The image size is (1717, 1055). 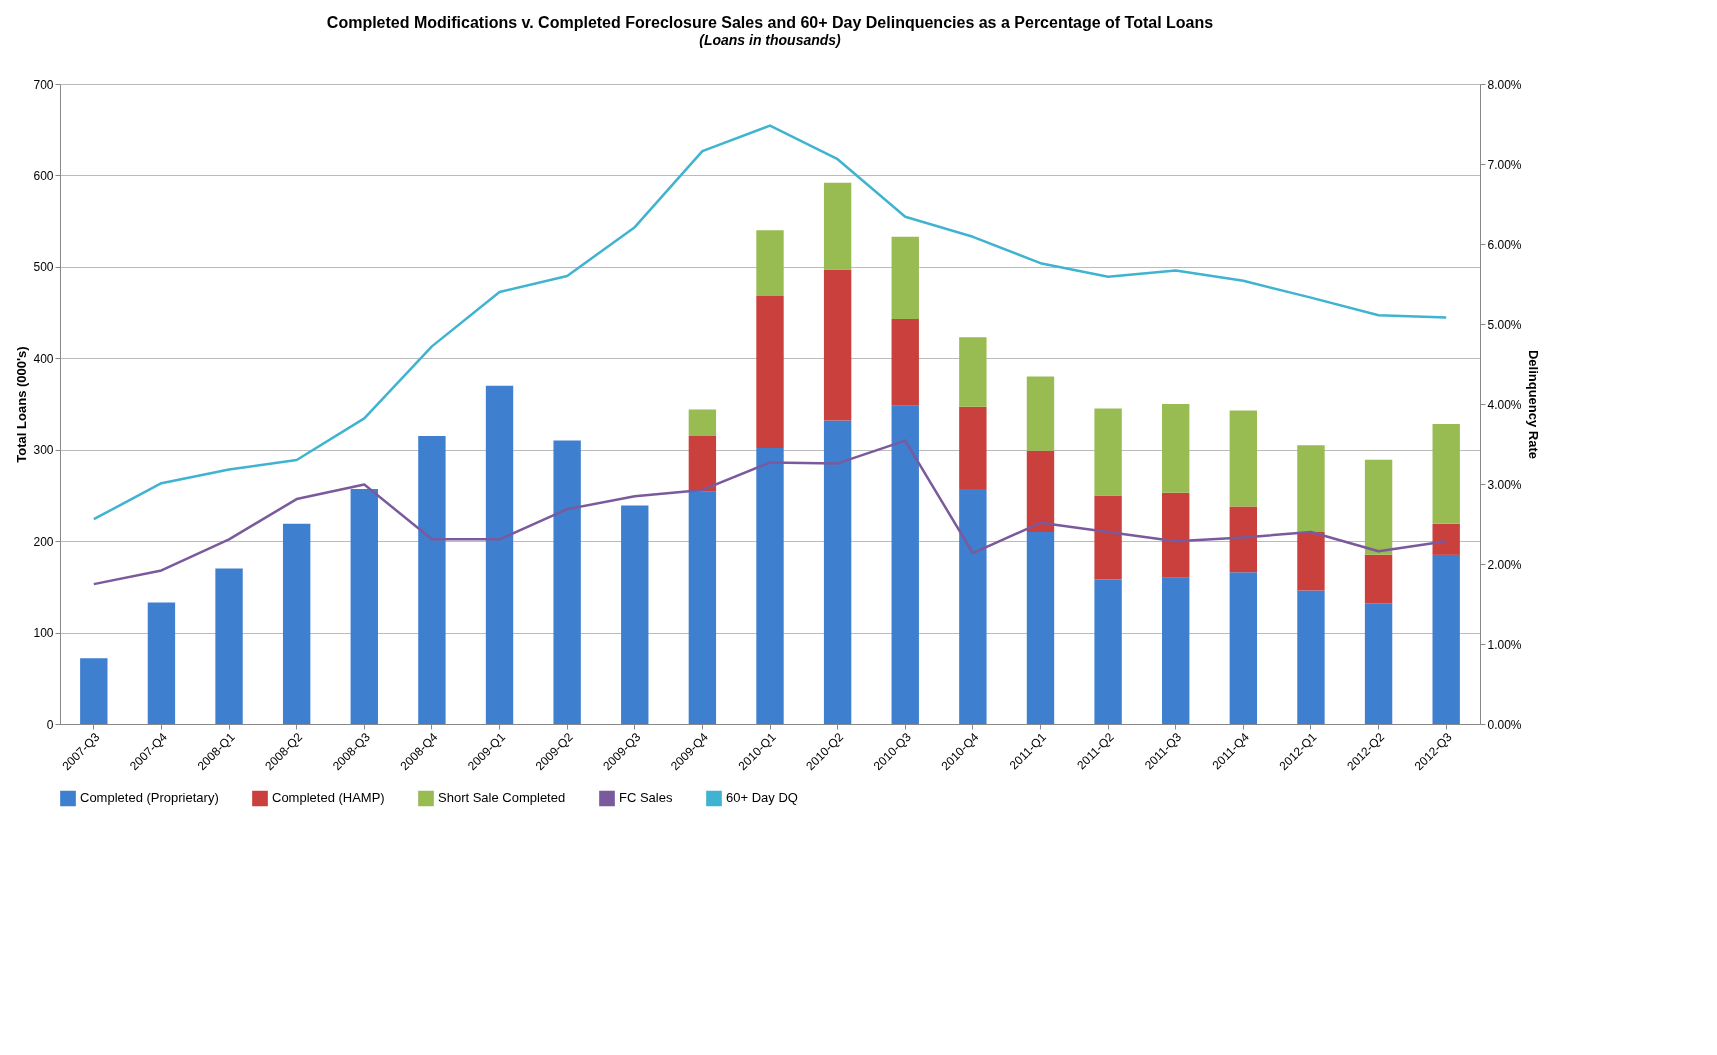 I want to click on y2-tick-label: 4.00%, so click(x=1504, y=404).